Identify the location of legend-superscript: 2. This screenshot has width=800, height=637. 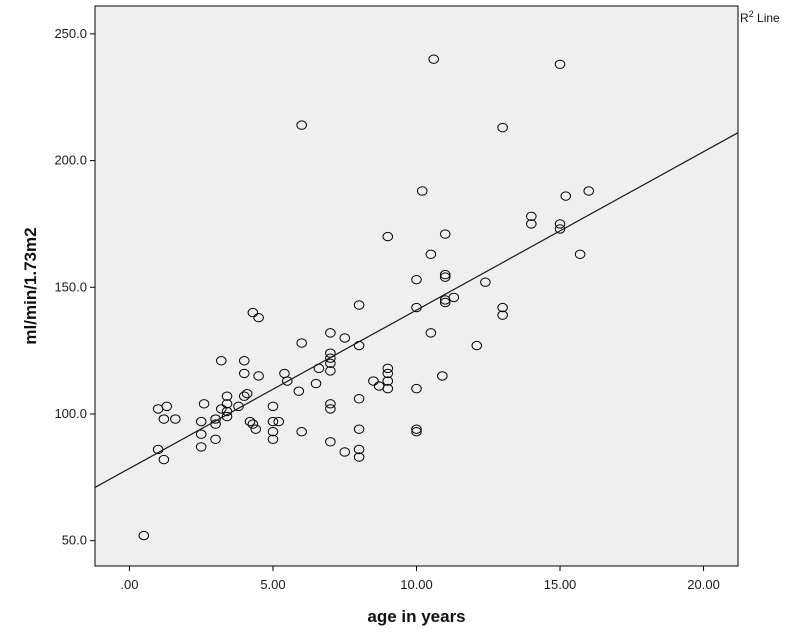
(751, 14).